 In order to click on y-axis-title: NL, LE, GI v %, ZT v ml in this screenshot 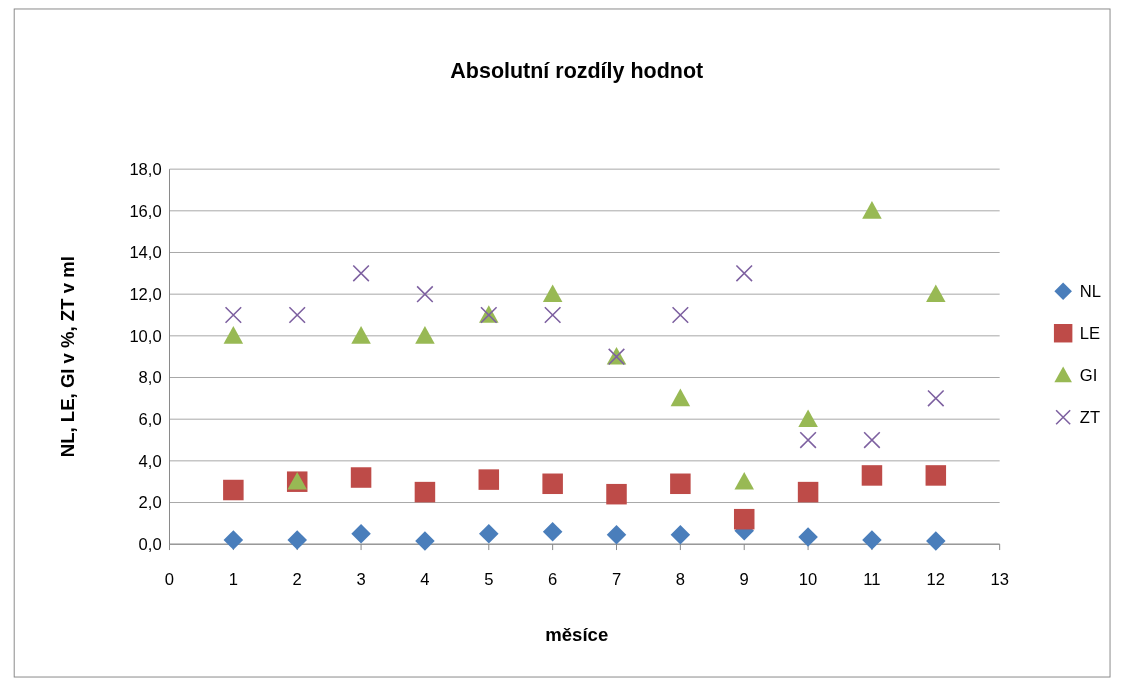, I will do `click(67, 357)`.